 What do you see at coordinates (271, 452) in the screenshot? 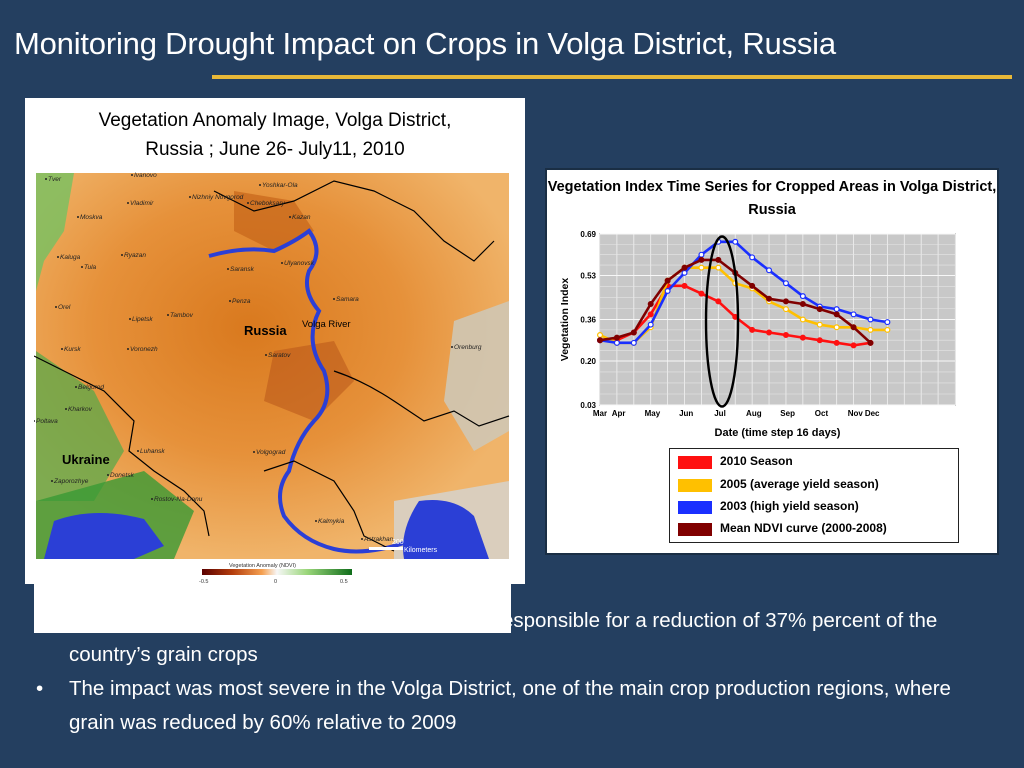
I see `map-city-label: Volgograd` at bounding box center [271, 452].